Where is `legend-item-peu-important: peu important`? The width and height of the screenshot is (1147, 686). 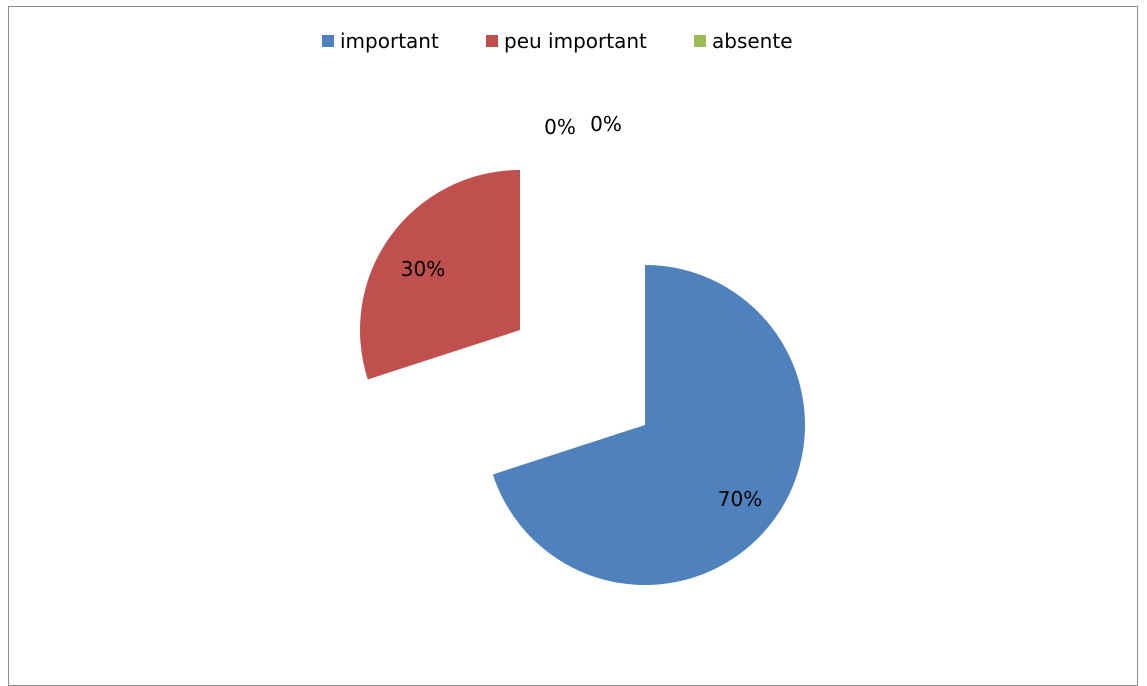
legend-item-peu-important: peu important is located at coordinates (566, 41).